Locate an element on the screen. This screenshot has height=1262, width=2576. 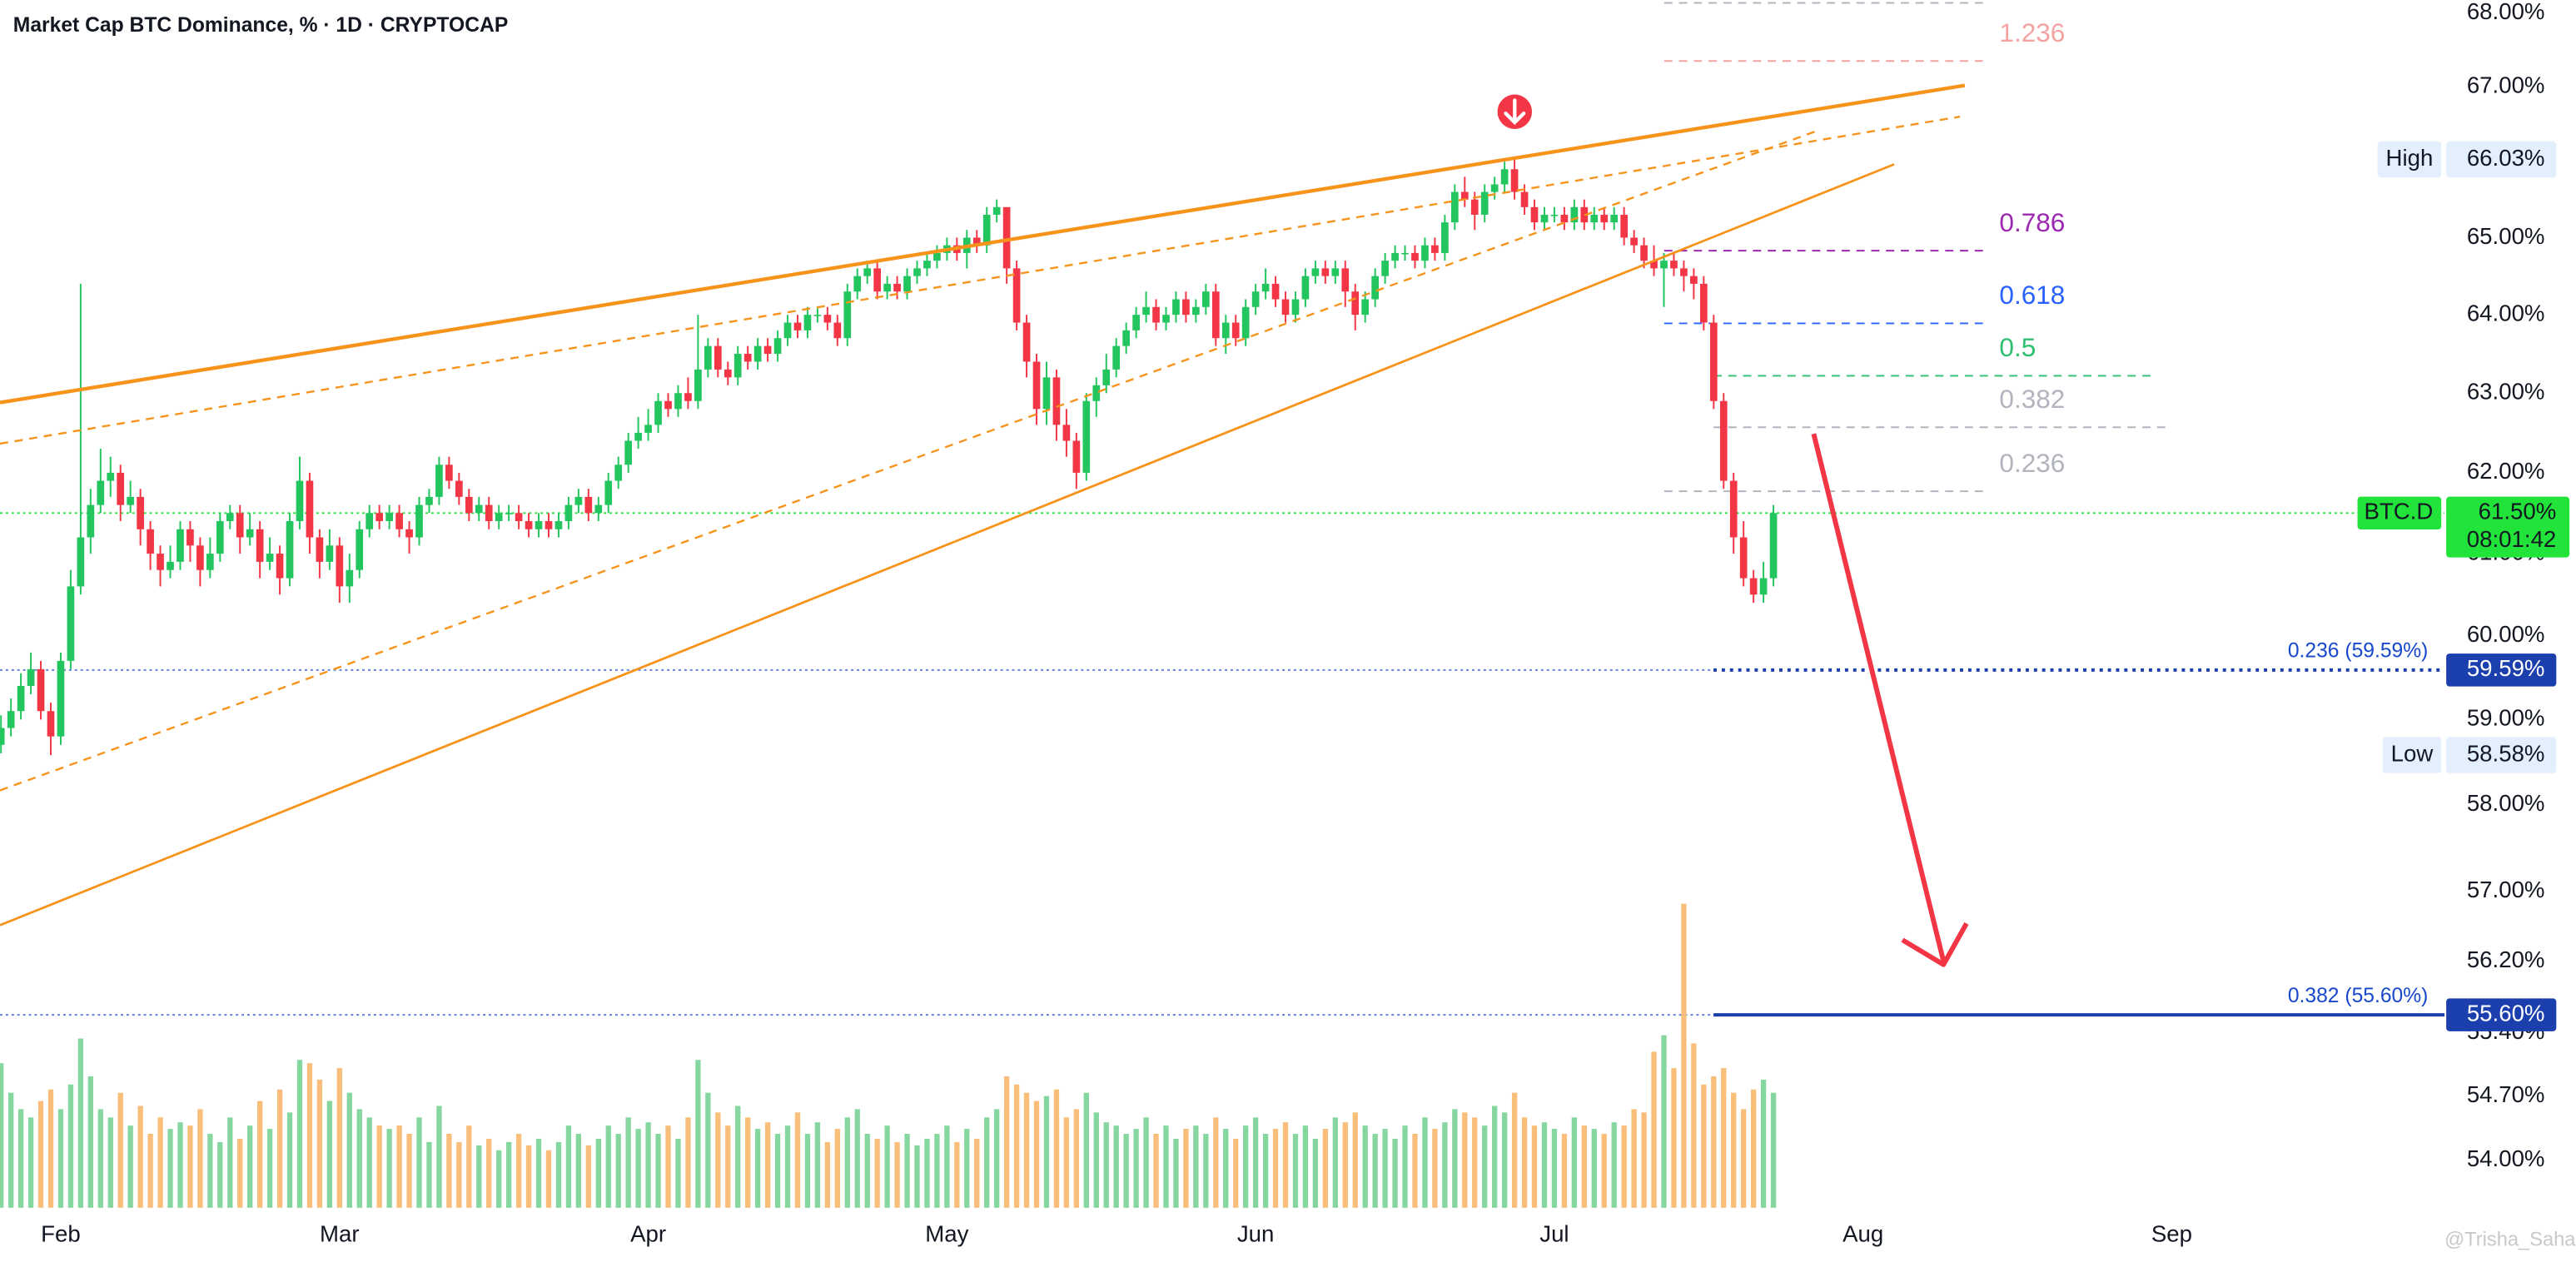
y-tick-label: 58.00% is located at coordinates (2506, 803).